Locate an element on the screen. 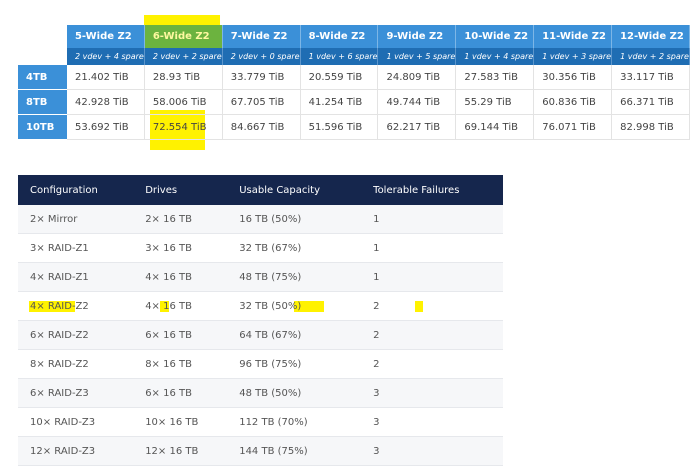 This screenshot has height=466, width=690. cell: 2× 16 TB is located at coordinates (180, 219).